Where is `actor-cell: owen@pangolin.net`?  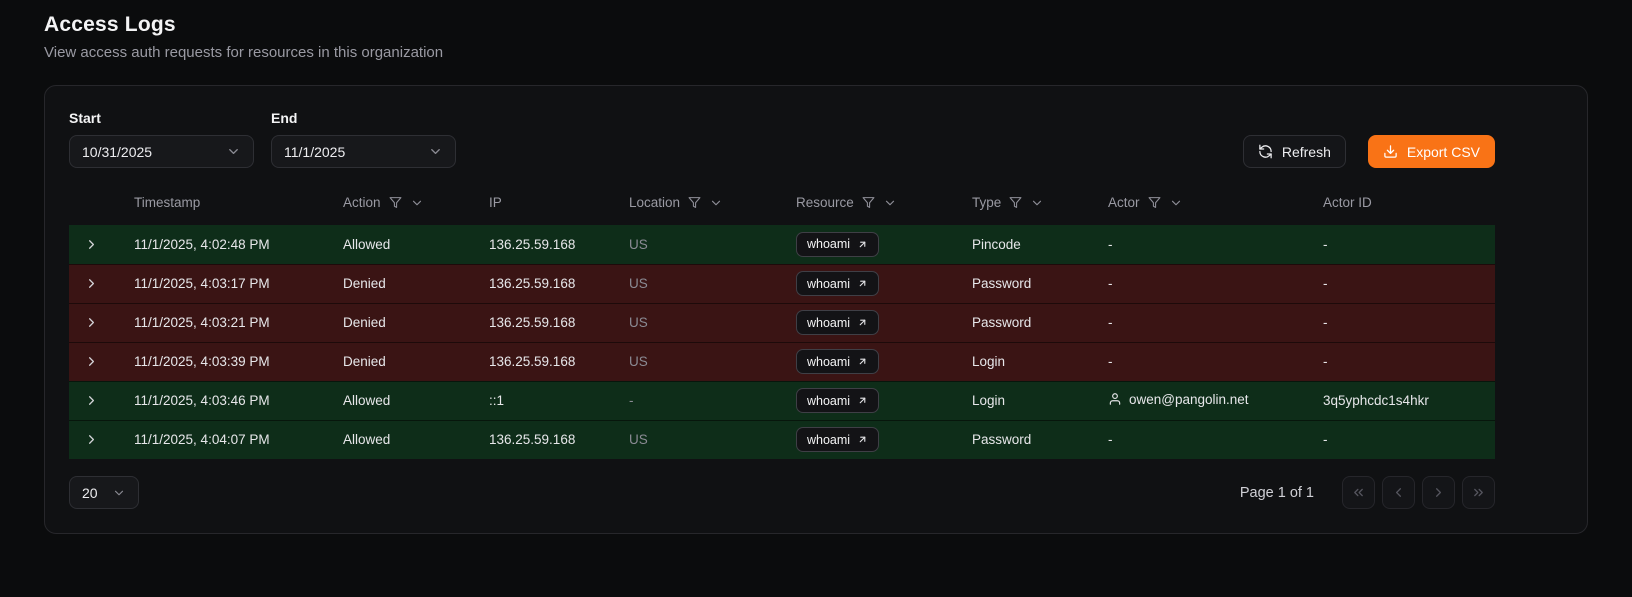
actor-cell: owen@pangolin.net is located at coordinates (1215, 400).